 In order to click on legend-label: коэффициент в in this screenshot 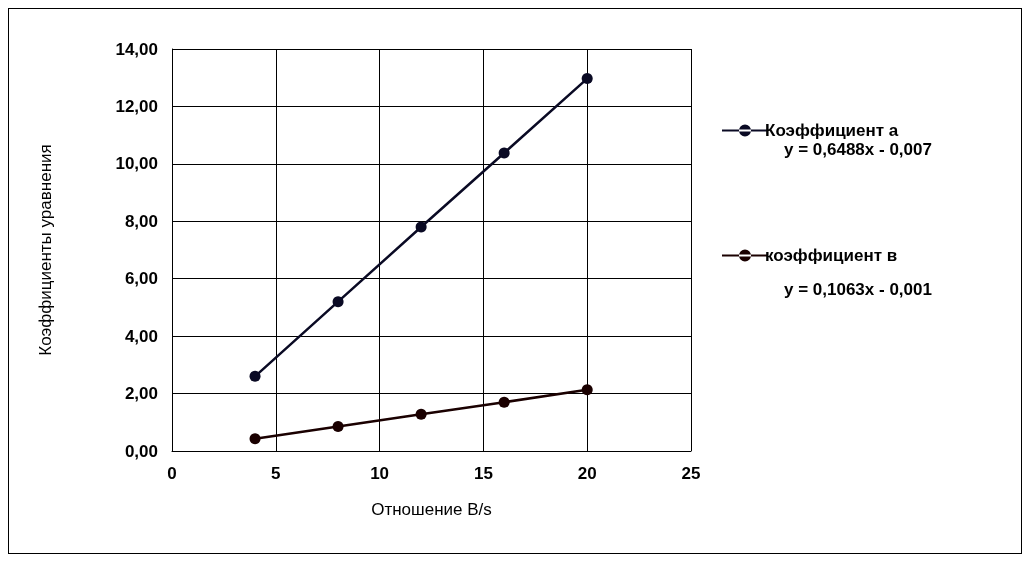, I will do `click(831, 255)`.